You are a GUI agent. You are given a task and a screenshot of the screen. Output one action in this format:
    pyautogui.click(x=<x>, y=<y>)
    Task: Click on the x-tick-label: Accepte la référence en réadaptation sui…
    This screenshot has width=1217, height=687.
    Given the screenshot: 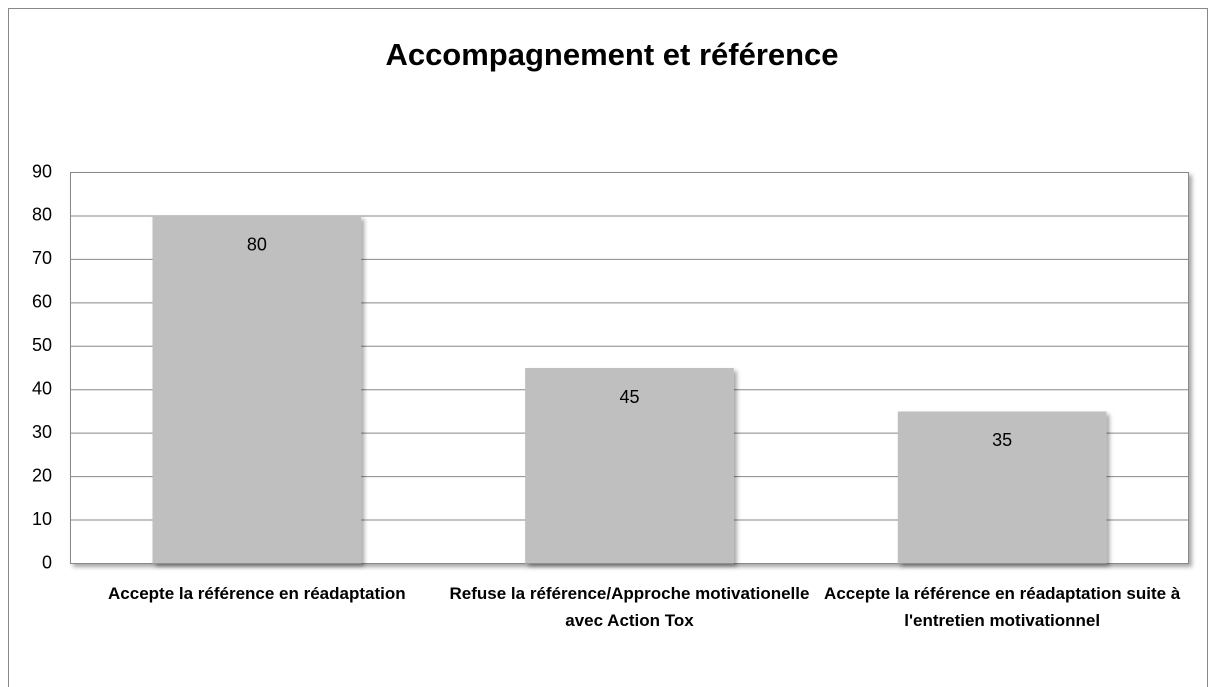 What is the action you would take?
    pyautogui.click(x=1002, y=607)
    